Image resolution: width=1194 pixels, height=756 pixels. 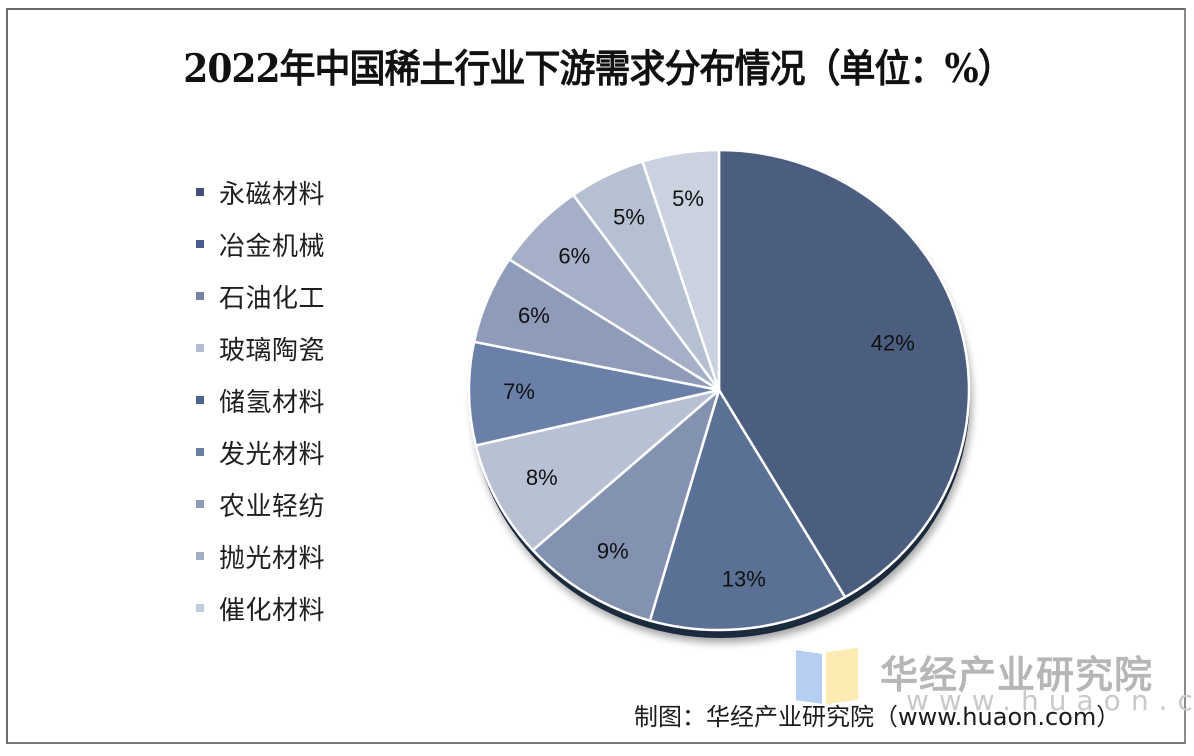 I want to click on slice-value-label: 8%, so click(x=542, y=477).